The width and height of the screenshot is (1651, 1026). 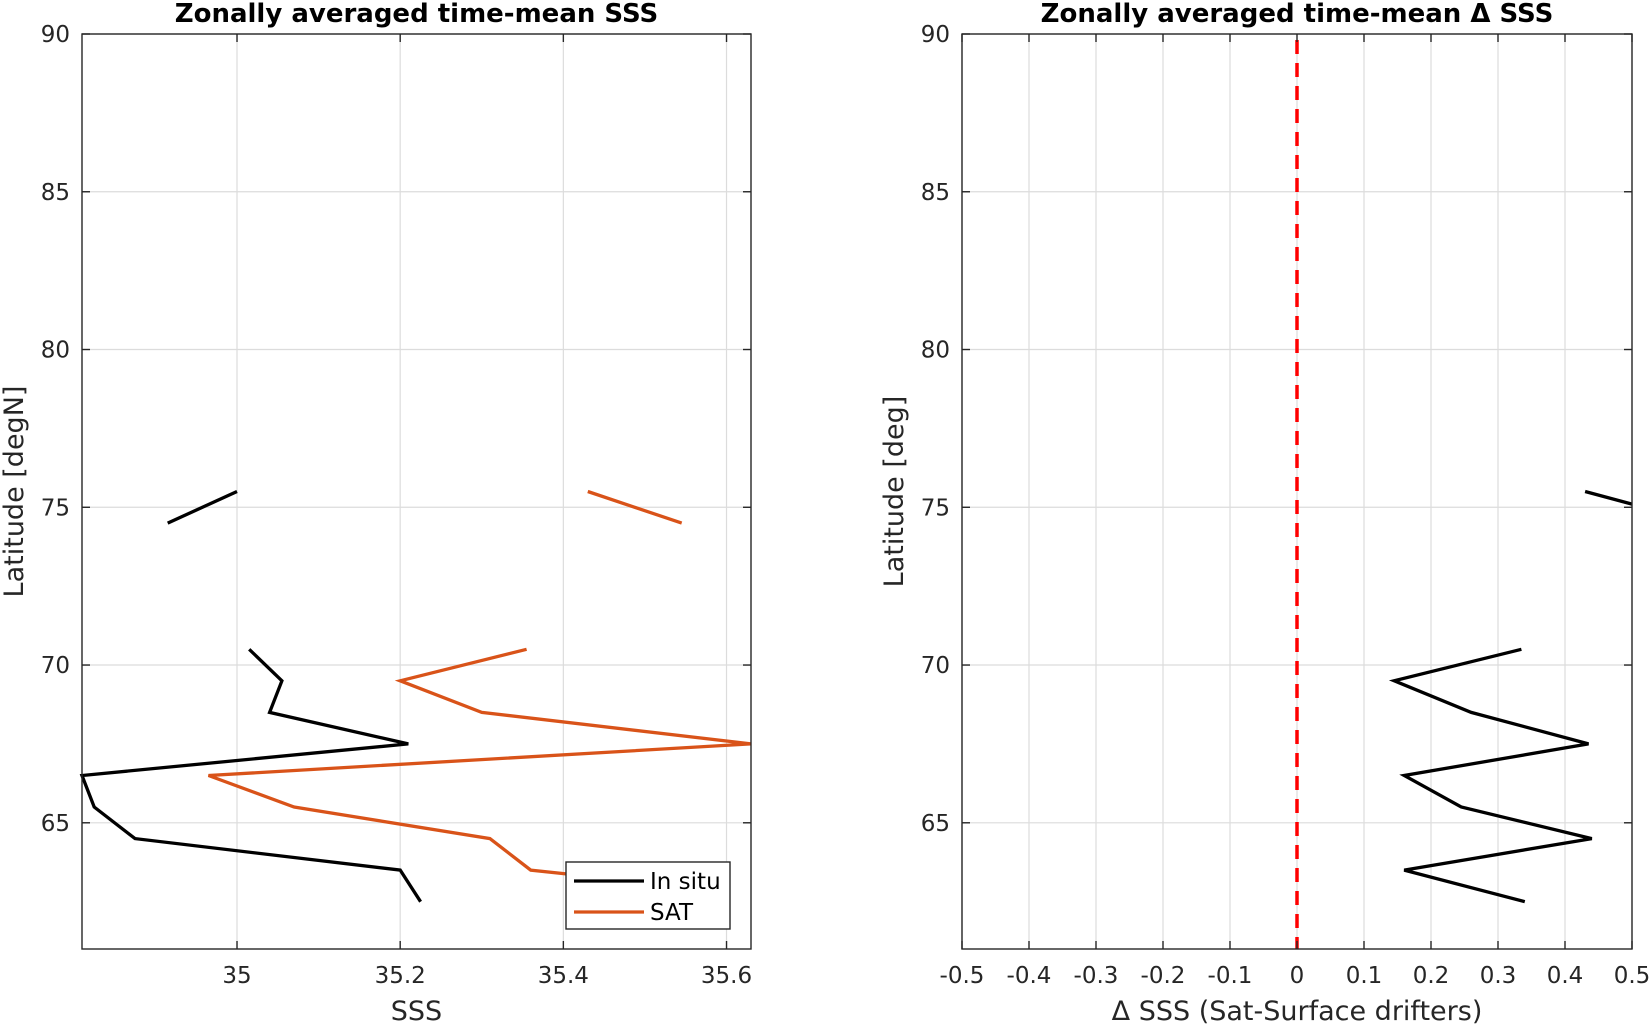 I want to click on chart-1-ytick-label-4: 85, so click(x=935, y=193).